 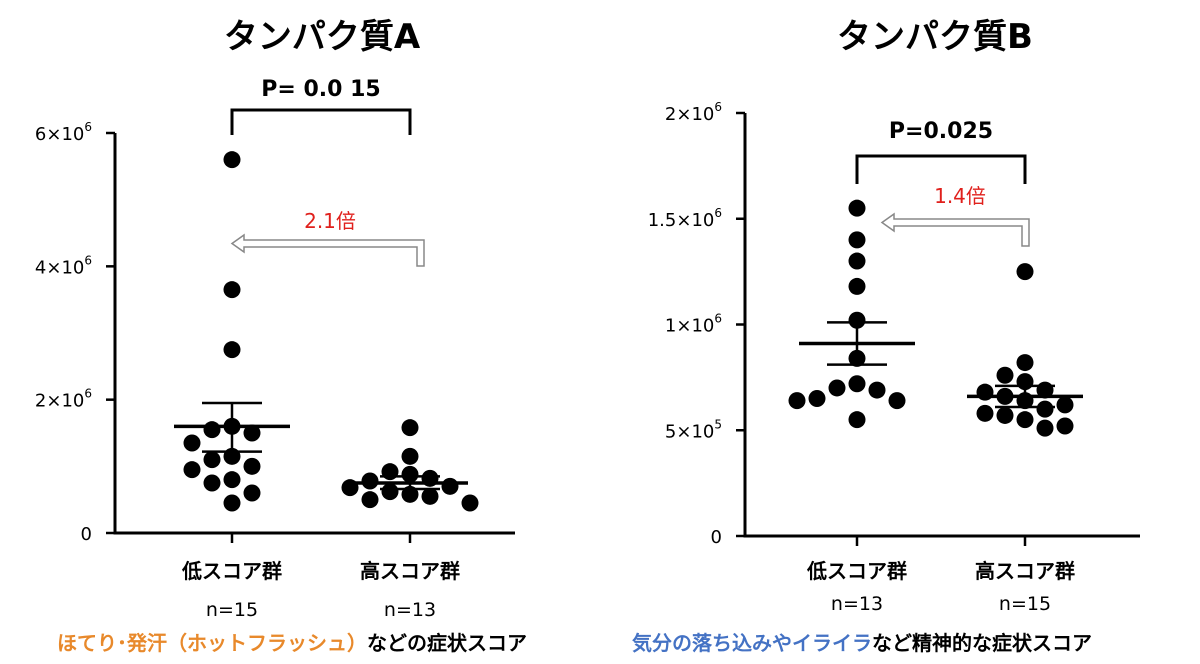 What do you see at coordinates (960, 196) in the screenshot?
I see `fold-change-label: 1.4倍` at bounding box center [960, 196].